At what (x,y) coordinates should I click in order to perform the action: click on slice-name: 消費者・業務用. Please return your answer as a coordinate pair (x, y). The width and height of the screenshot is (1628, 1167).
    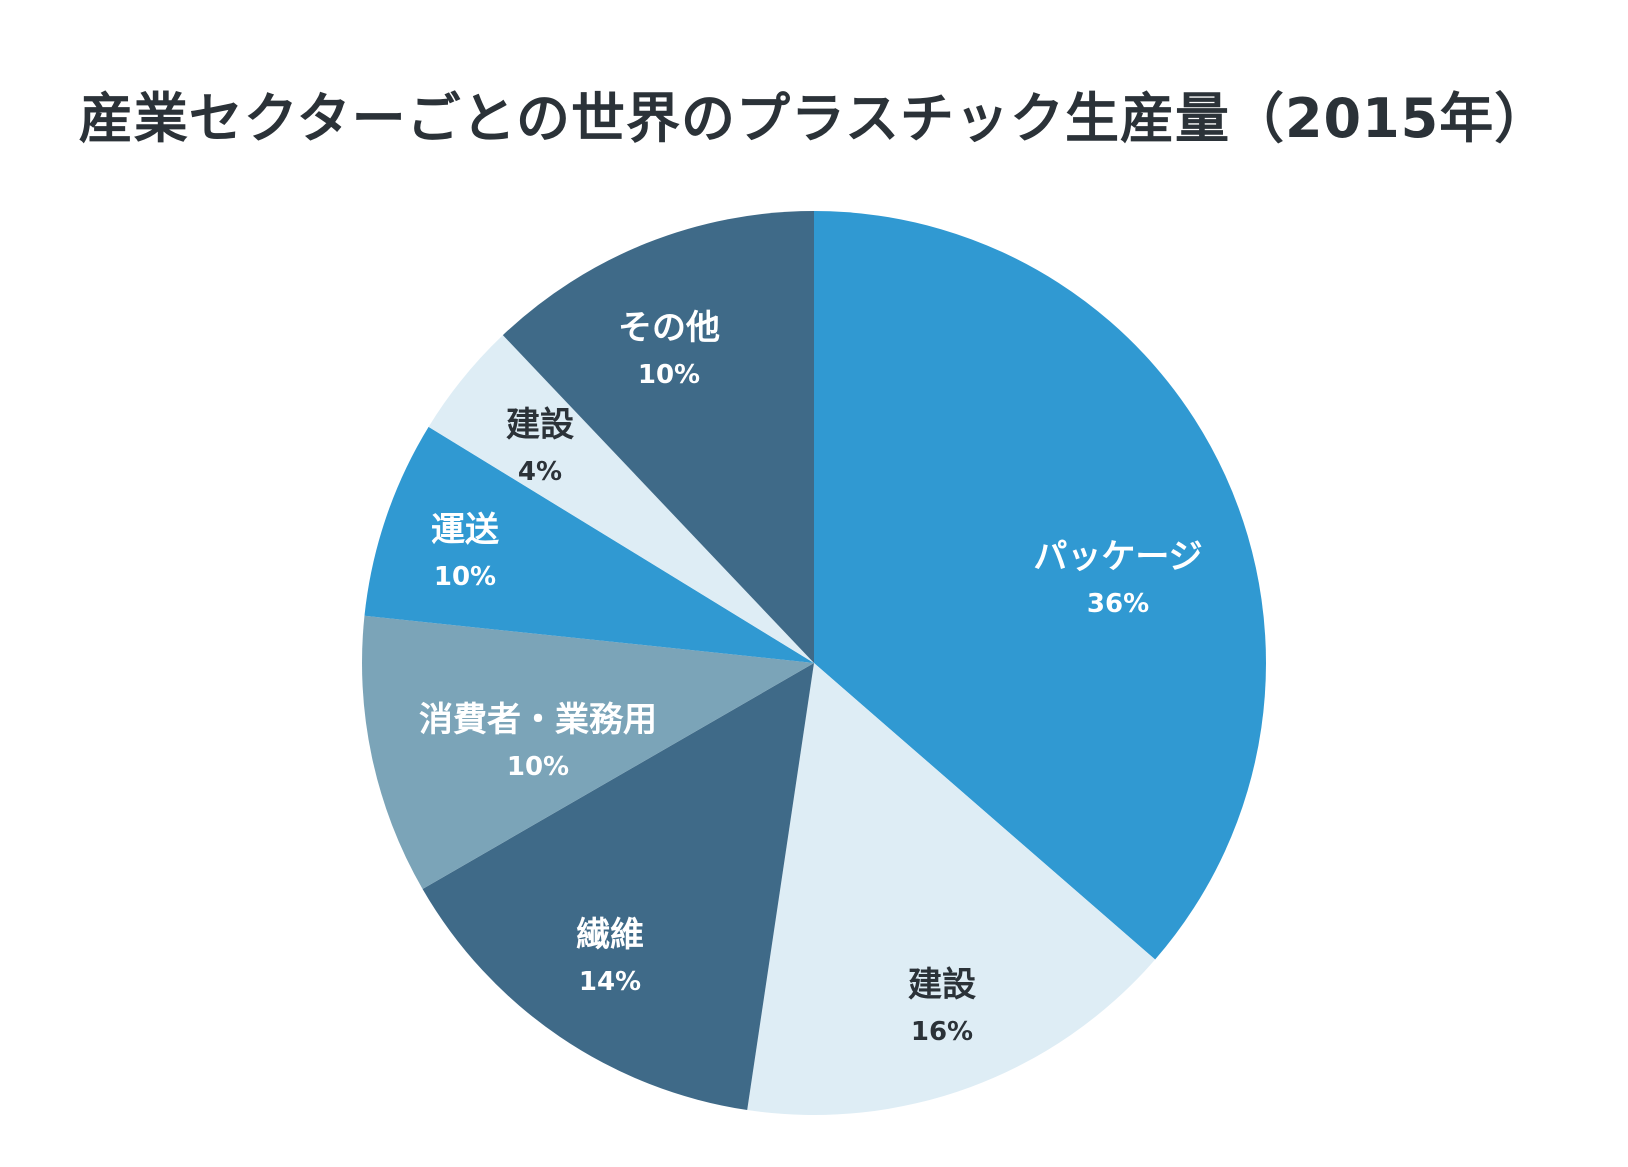
    Looking at the image, I should click on (538, 720).